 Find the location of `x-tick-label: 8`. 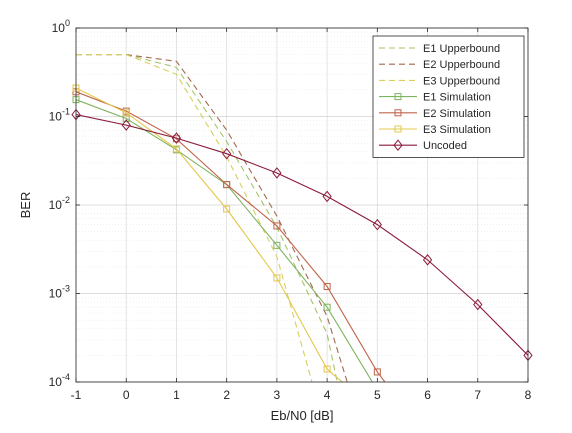

x-tick-label: 8 is located at coordinates (528, 395).